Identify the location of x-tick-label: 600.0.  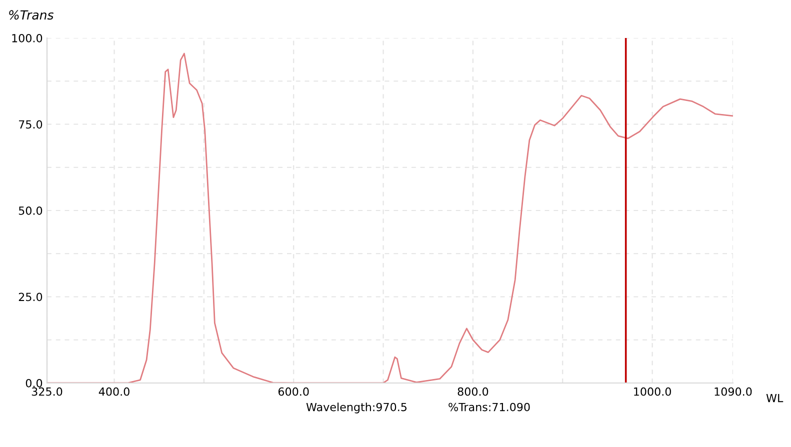
(293, 391).